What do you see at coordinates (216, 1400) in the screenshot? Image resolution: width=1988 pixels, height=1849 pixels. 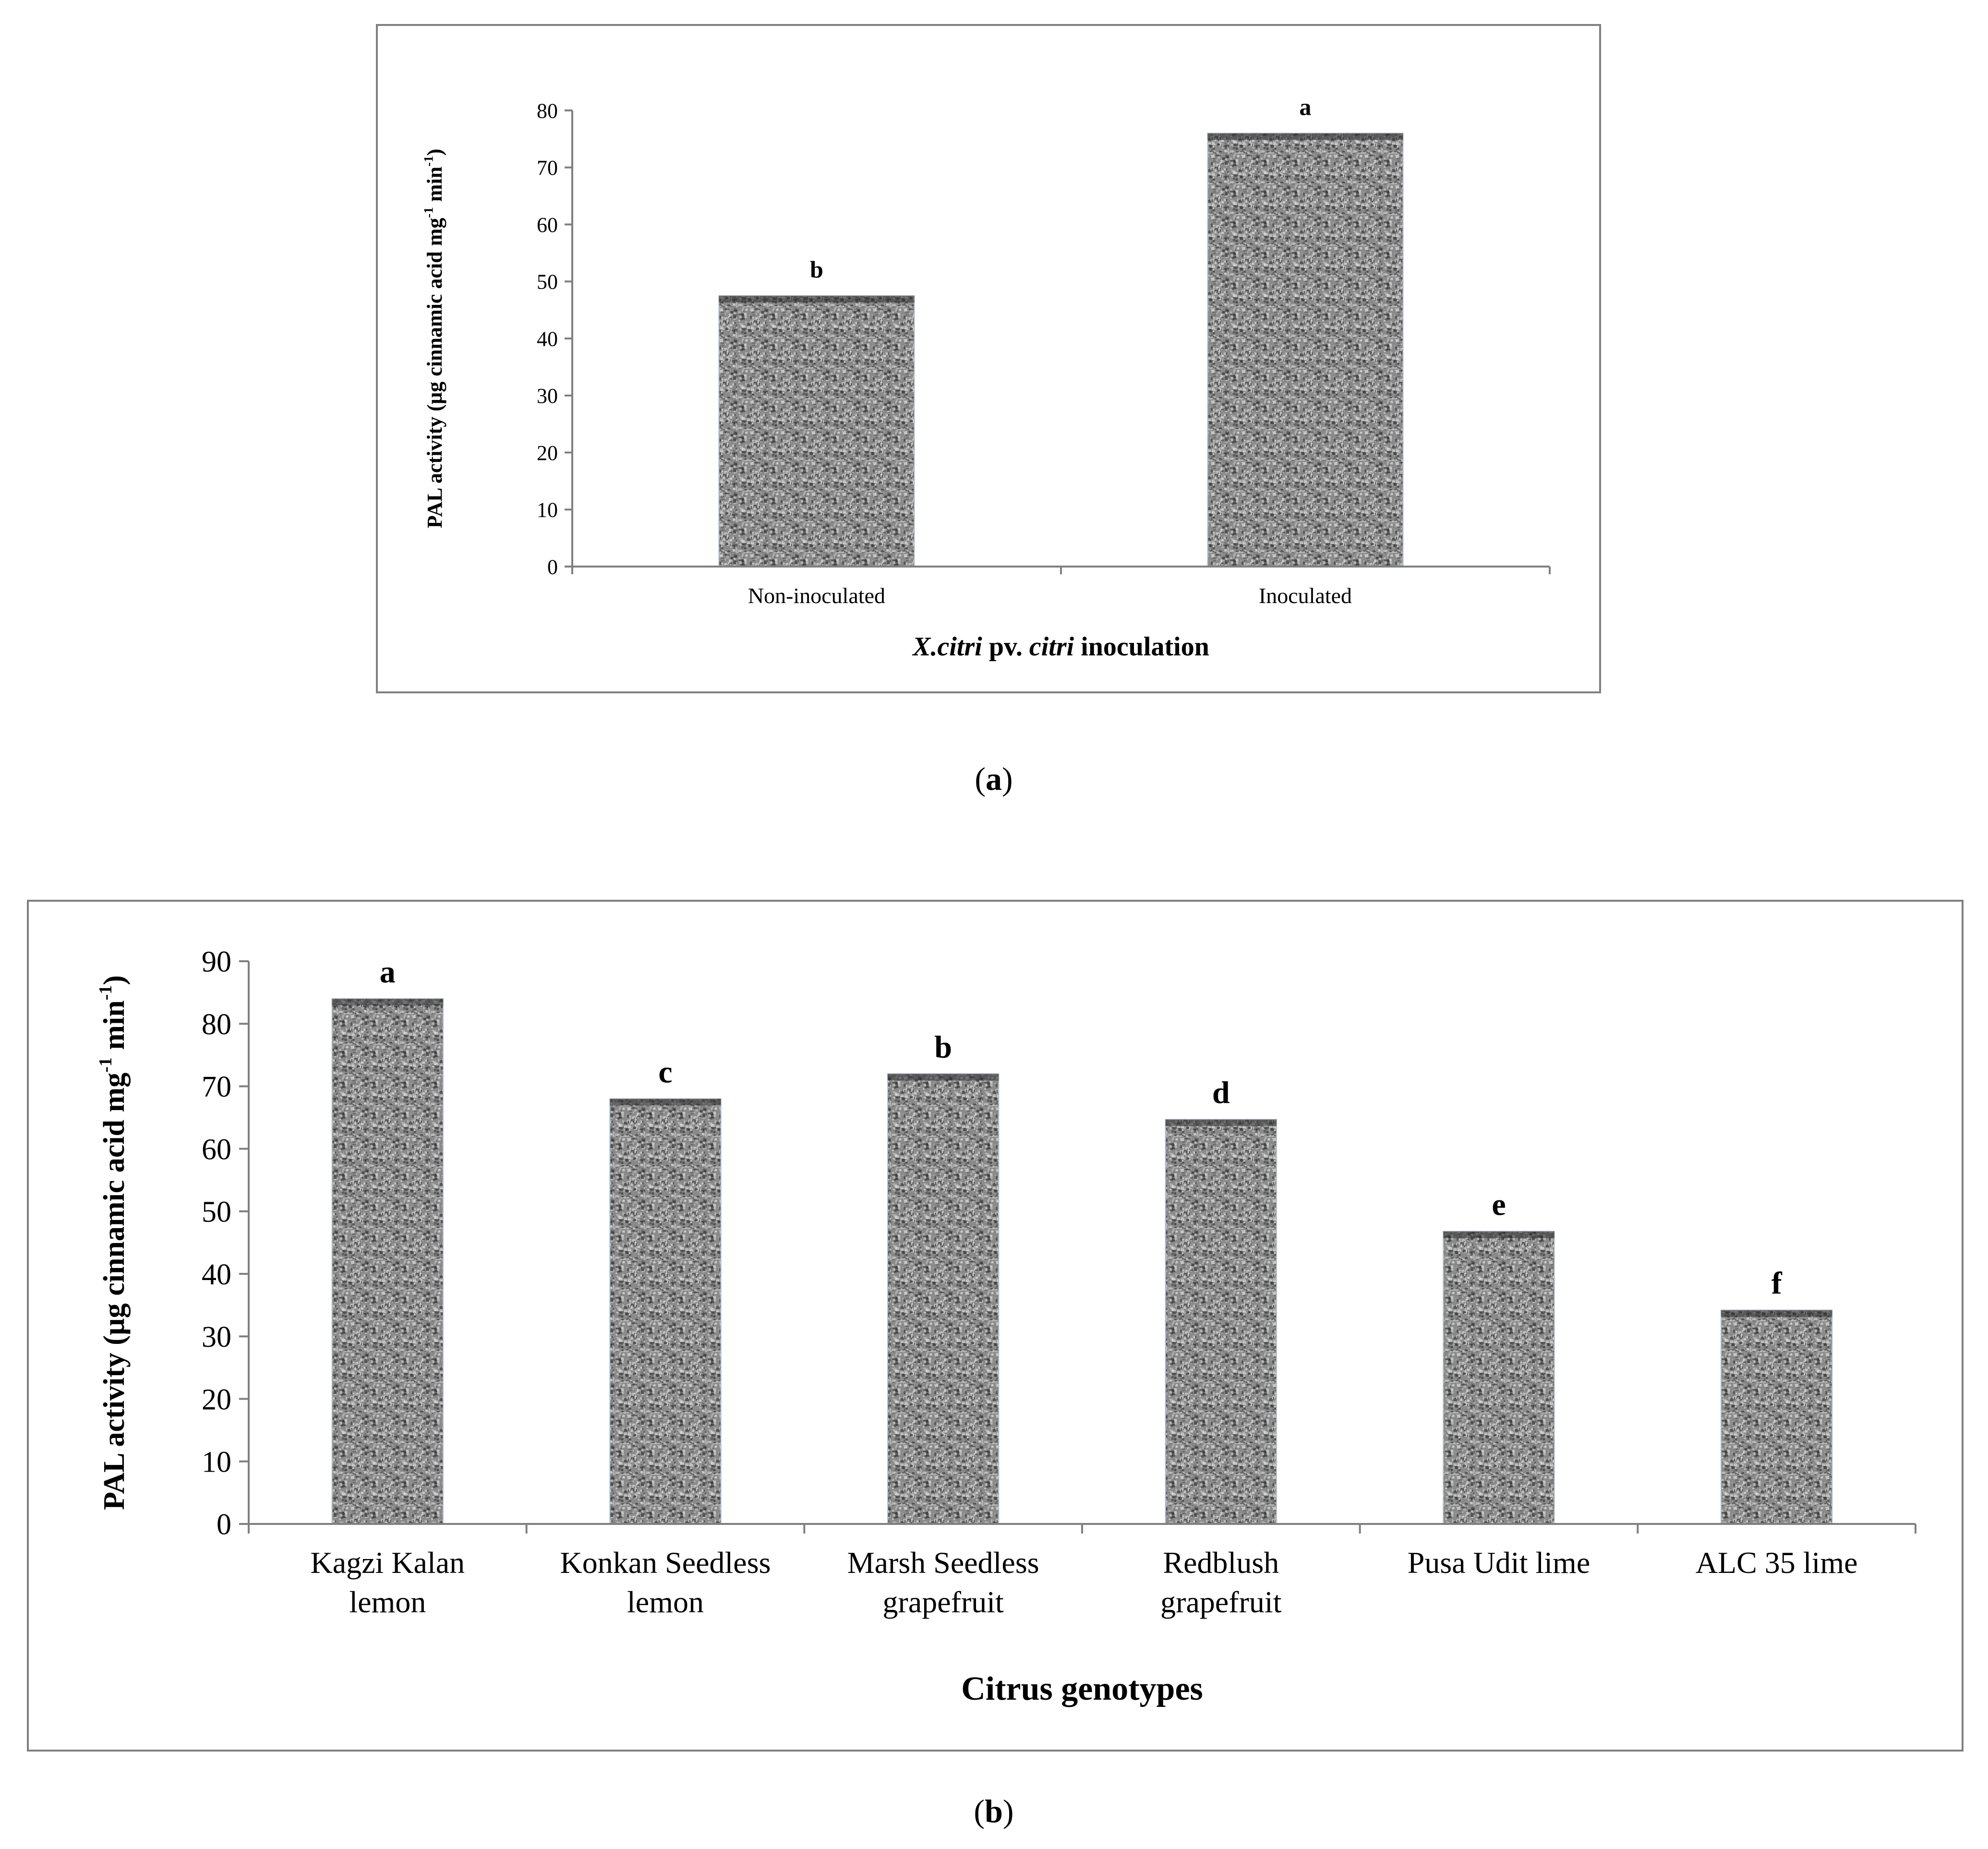 I see `chart-b-y-tick-label: 20` at bounding box center [216, 1400].